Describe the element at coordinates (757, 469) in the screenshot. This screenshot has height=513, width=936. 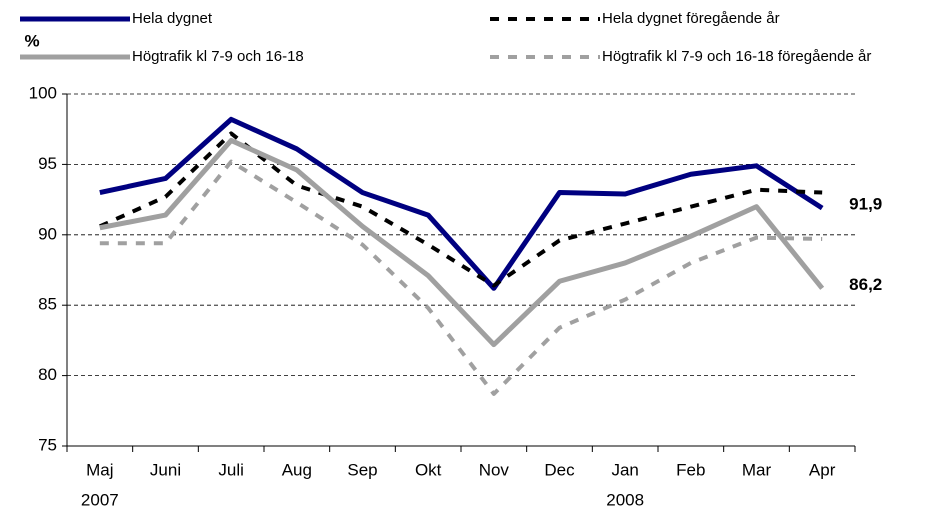
I see `x-tick-label: Mar` at that location.